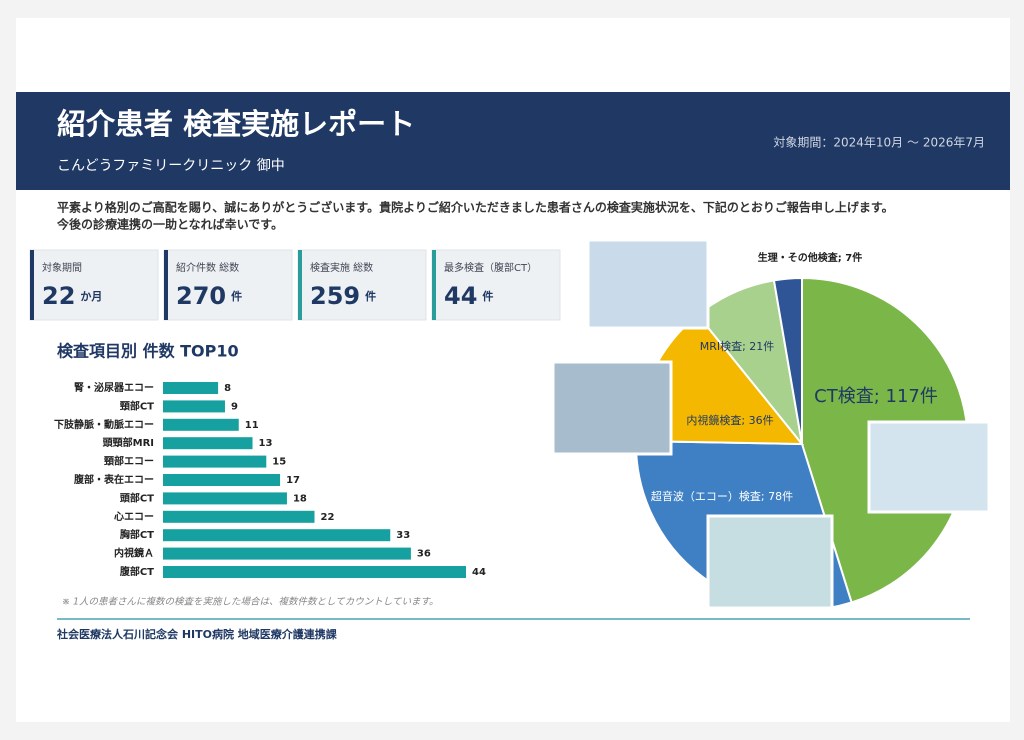  Describe the element at coordinates (279, 462) in the screenshot. I see `value-label: 15` at that location.